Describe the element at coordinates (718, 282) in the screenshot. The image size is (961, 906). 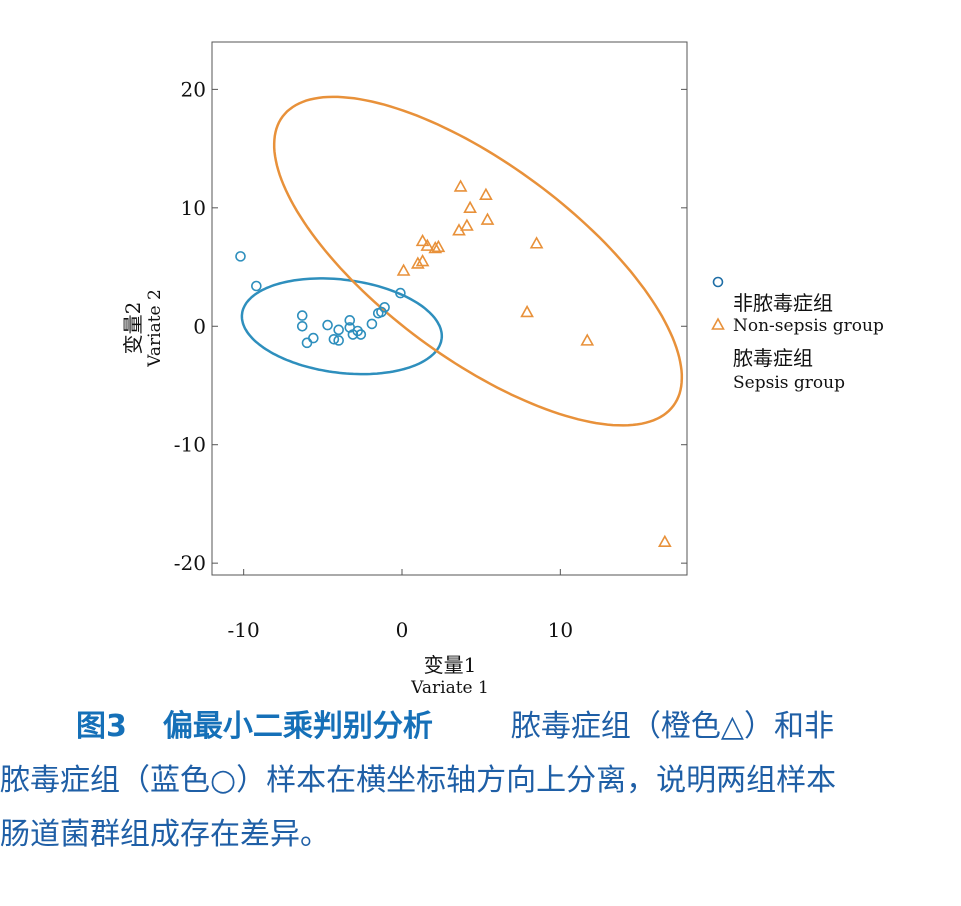
I see `legend-circle-marker` at that location.